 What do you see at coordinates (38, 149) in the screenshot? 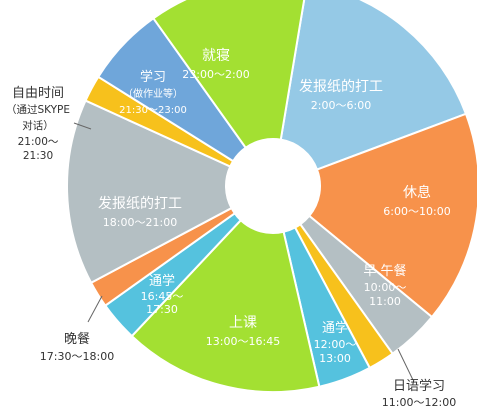
I see `slice-time: 21:00～ 21:30` at bounding box center [38, 149].